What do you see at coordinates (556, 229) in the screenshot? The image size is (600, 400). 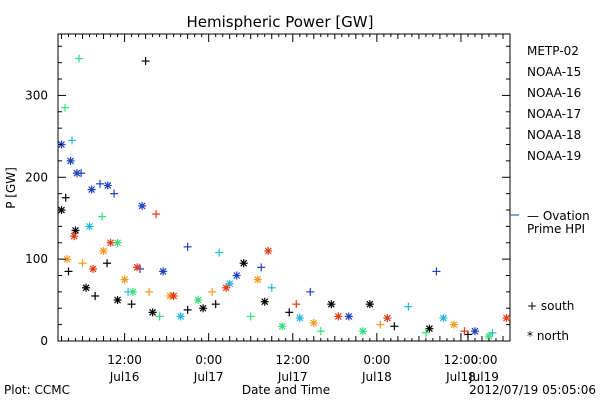 I see `ovation-label-2: Prime HPI` at bounding box center [556, 229].